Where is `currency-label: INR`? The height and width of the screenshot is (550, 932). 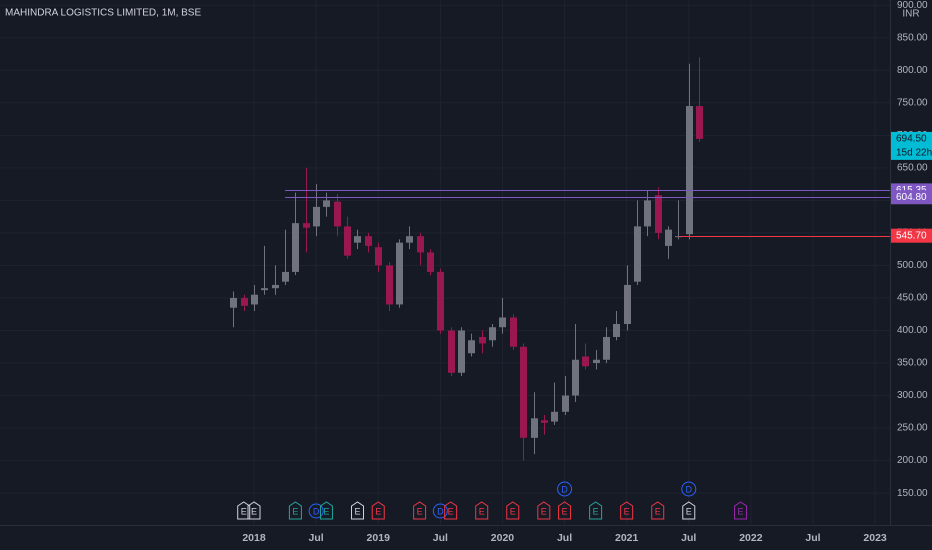
currency-label: INR is located at coordinates (910, 14).